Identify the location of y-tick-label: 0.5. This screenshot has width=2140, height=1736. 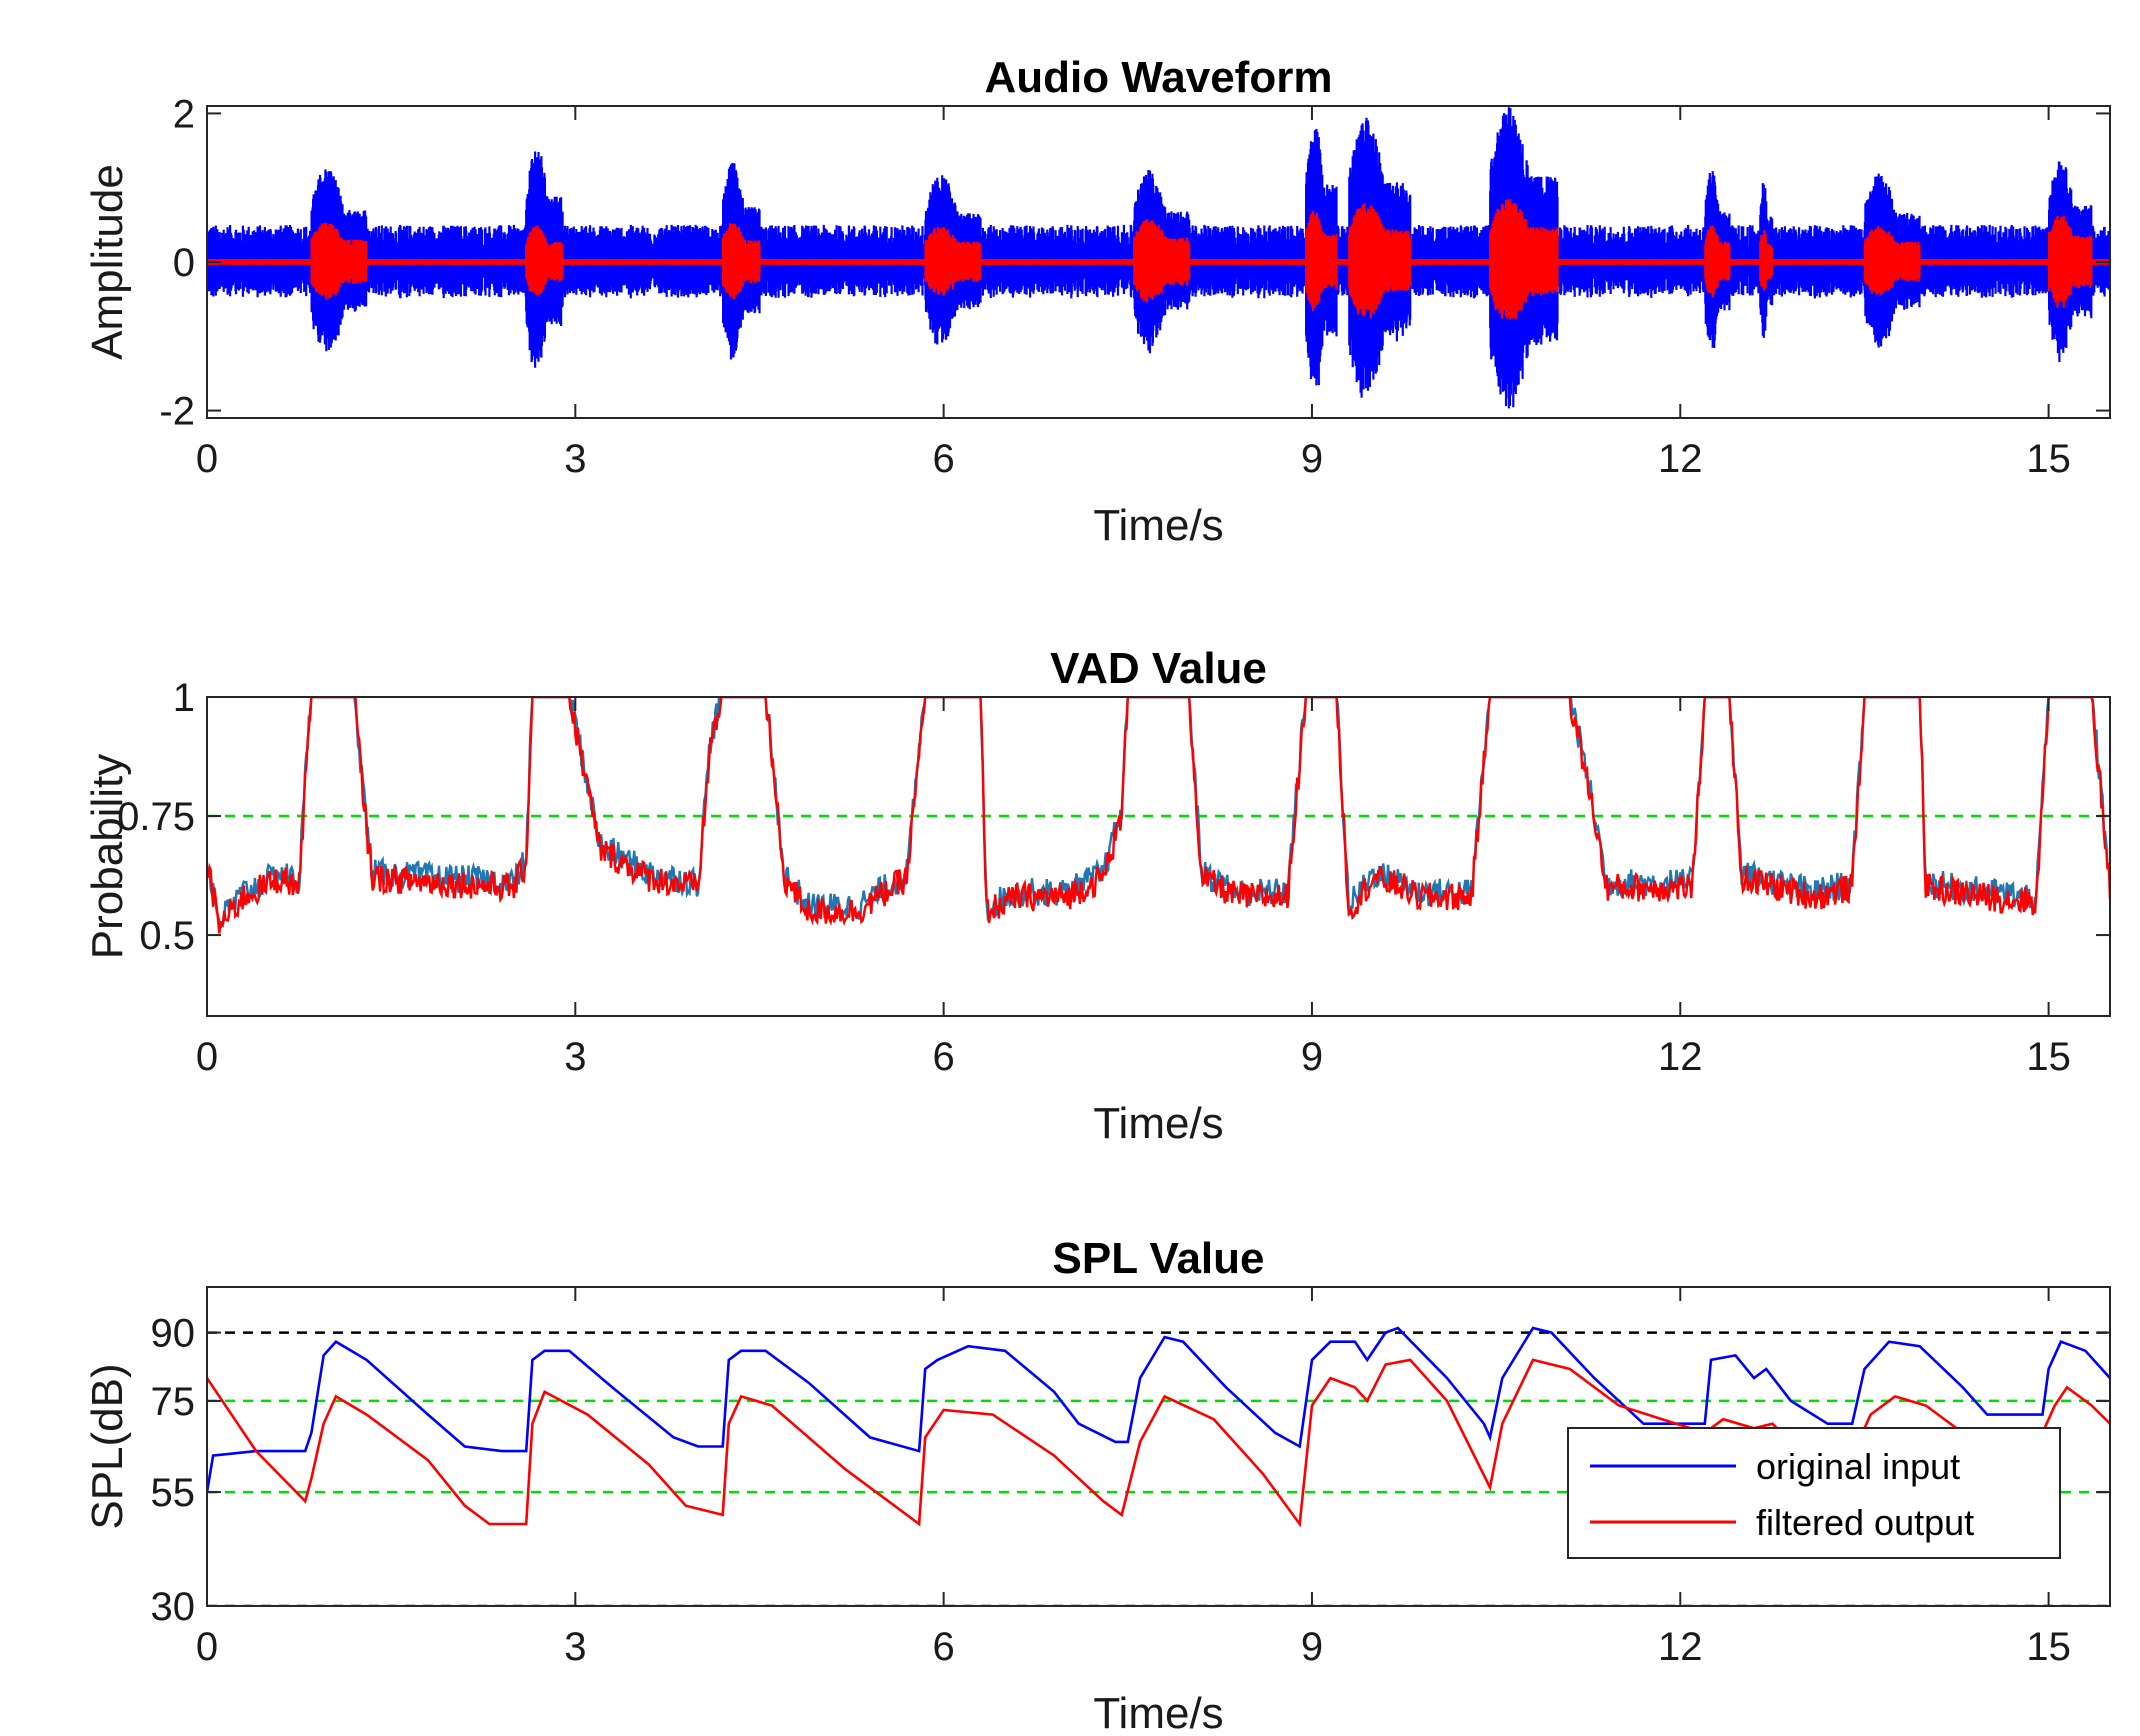
(167, 936).